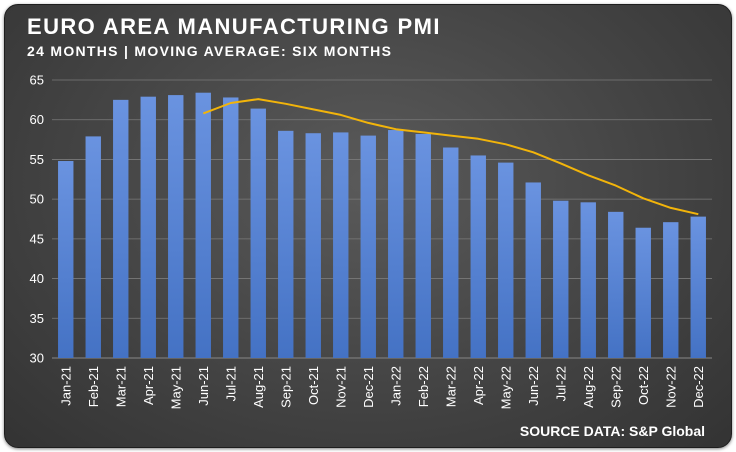 The image size is (736, 452). Describe the element at coordinates (615, 387) in the screenshot. I see `x-tick-label: Sep-22` at that location.